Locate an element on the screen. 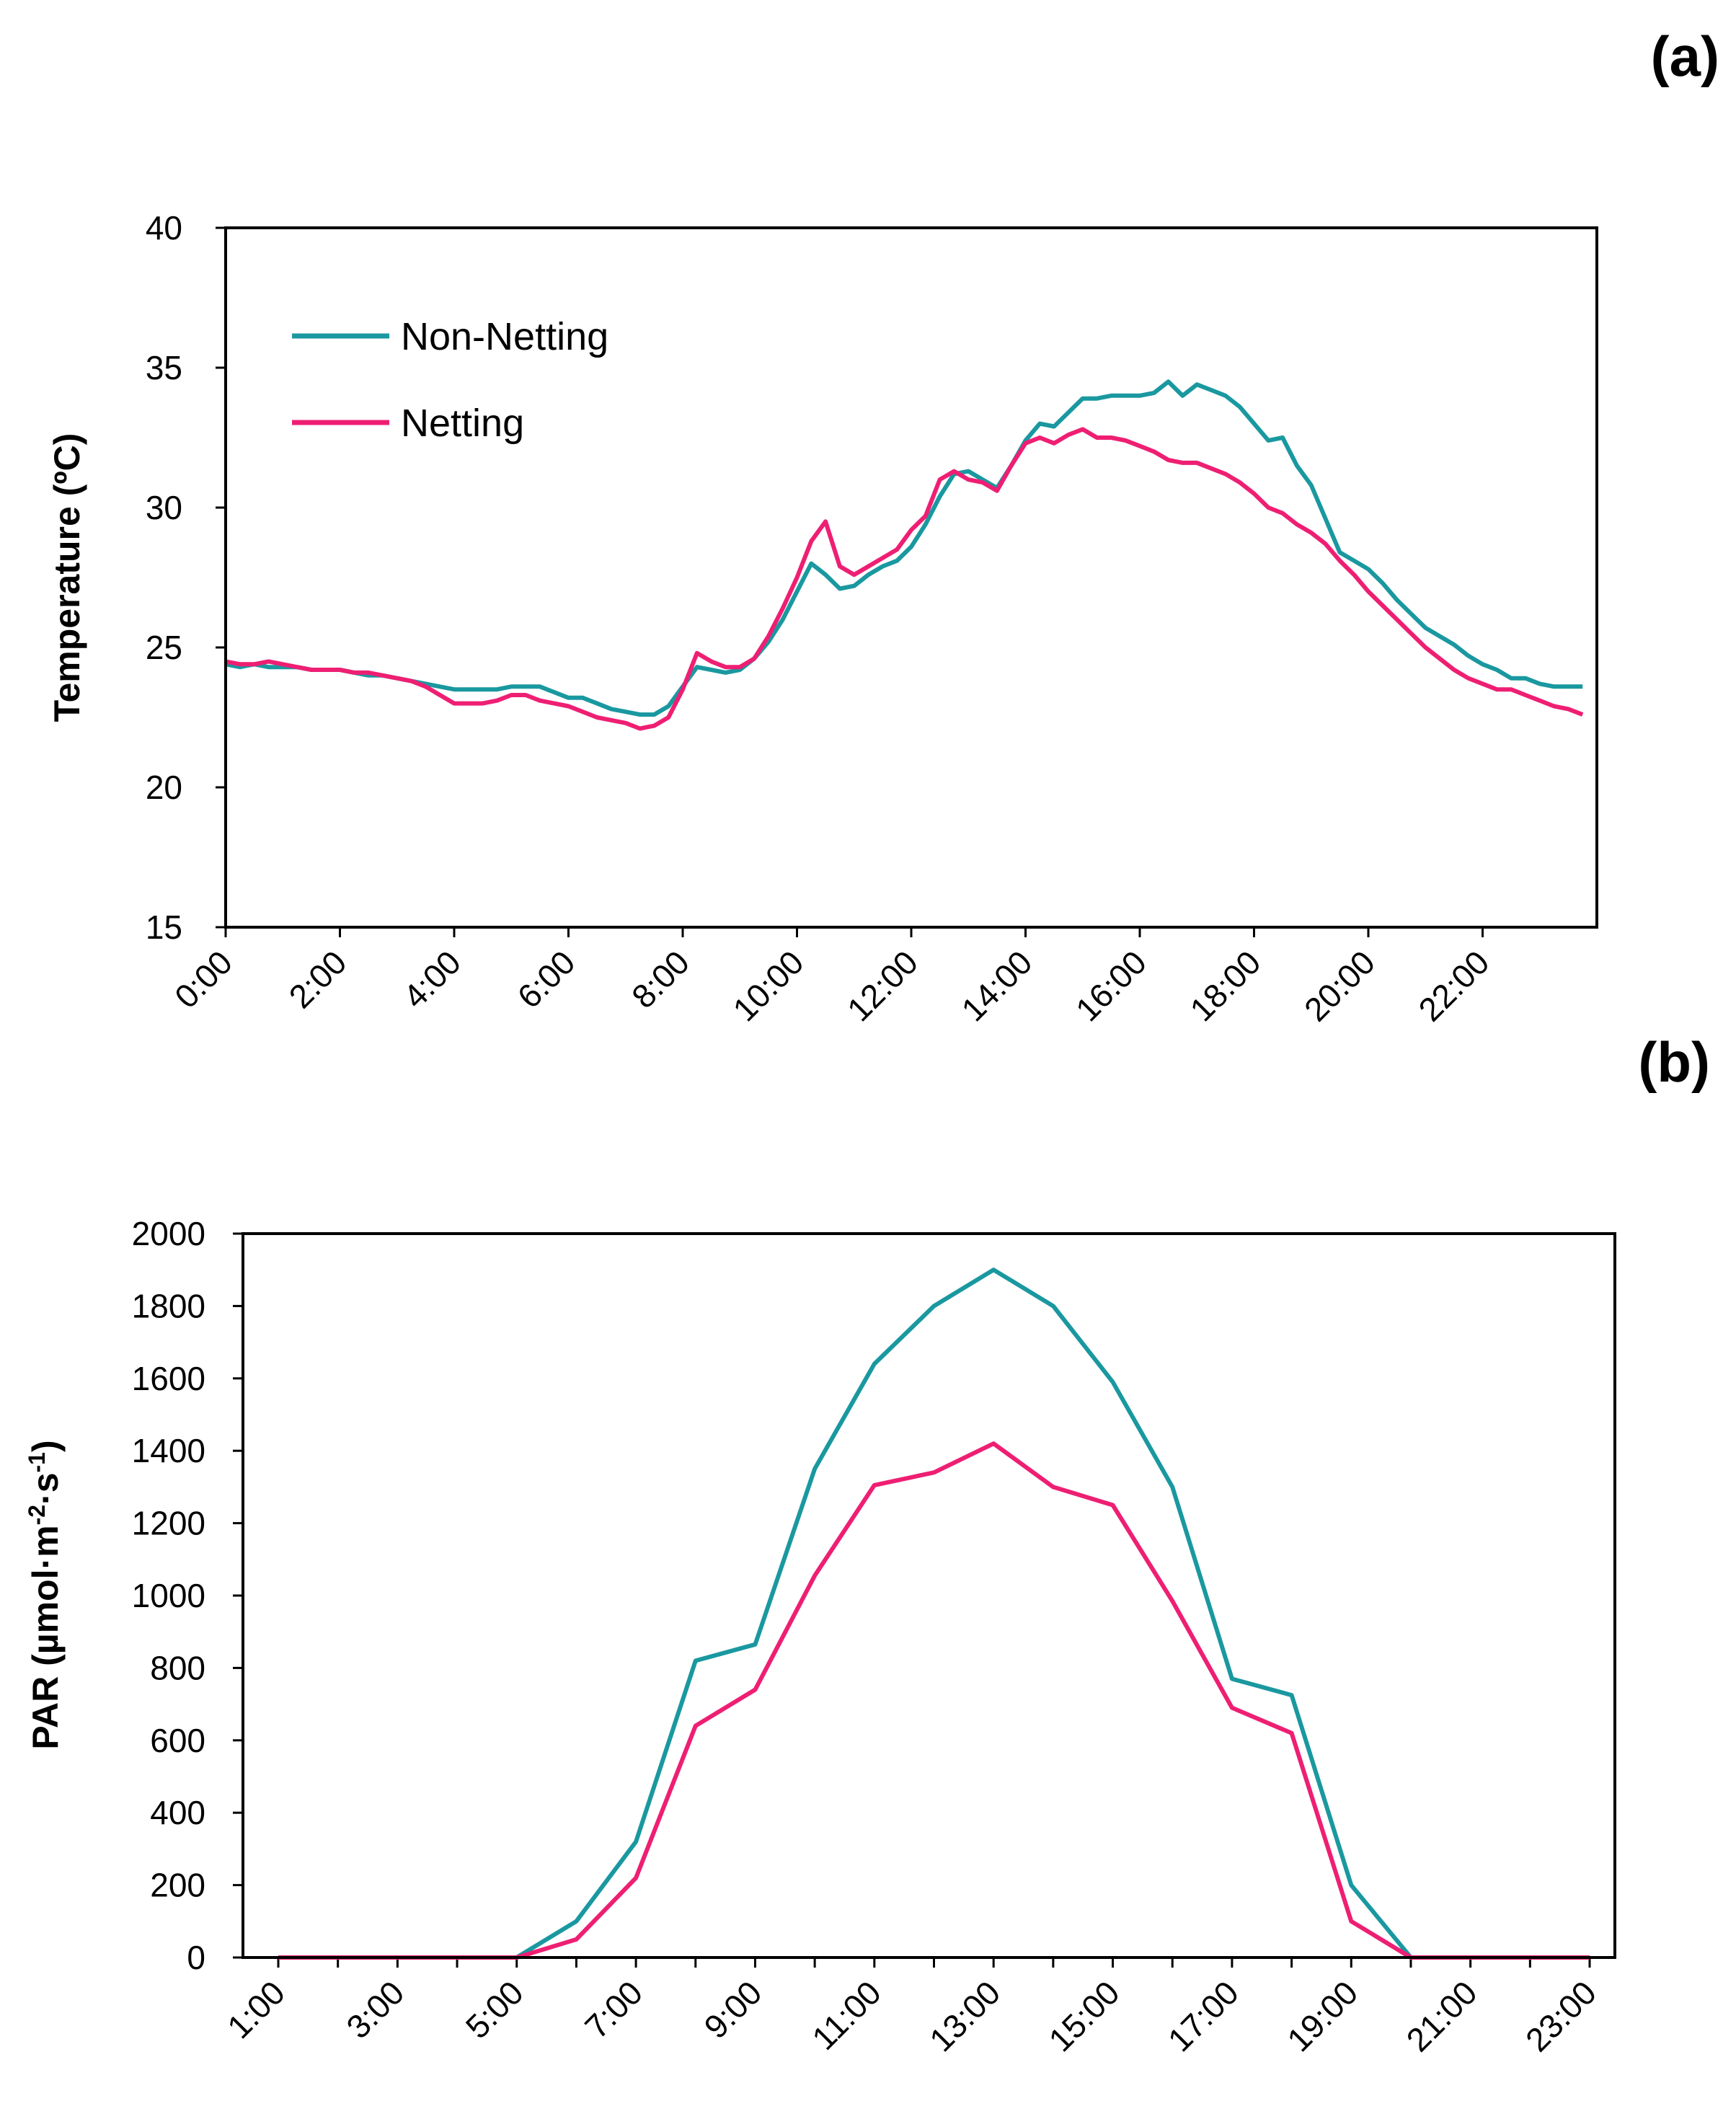 Image resolution: width=1736 pixels, height=2119 pixels. x-tick-label-b: 23:00 is located at coordinates (1560, 2016).